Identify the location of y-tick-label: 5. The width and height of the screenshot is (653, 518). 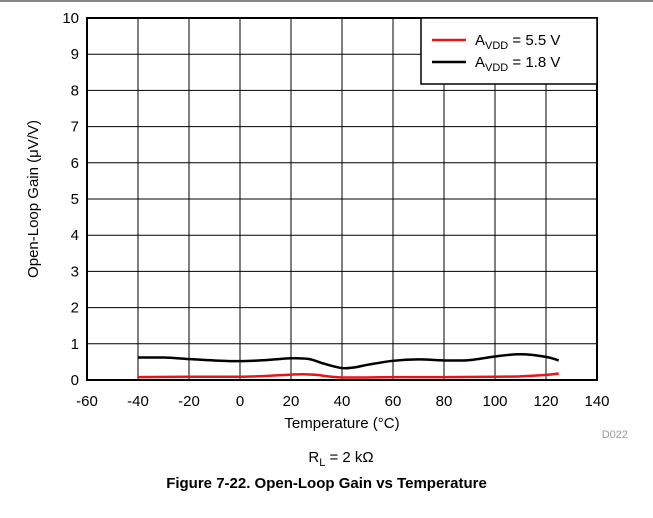
(75, 199).